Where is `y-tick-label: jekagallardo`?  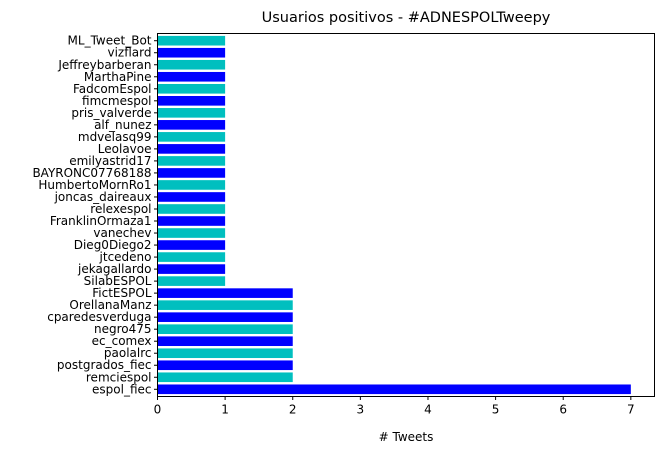
y-tick-label: jekagallardo is located at coordinates (114, 269).